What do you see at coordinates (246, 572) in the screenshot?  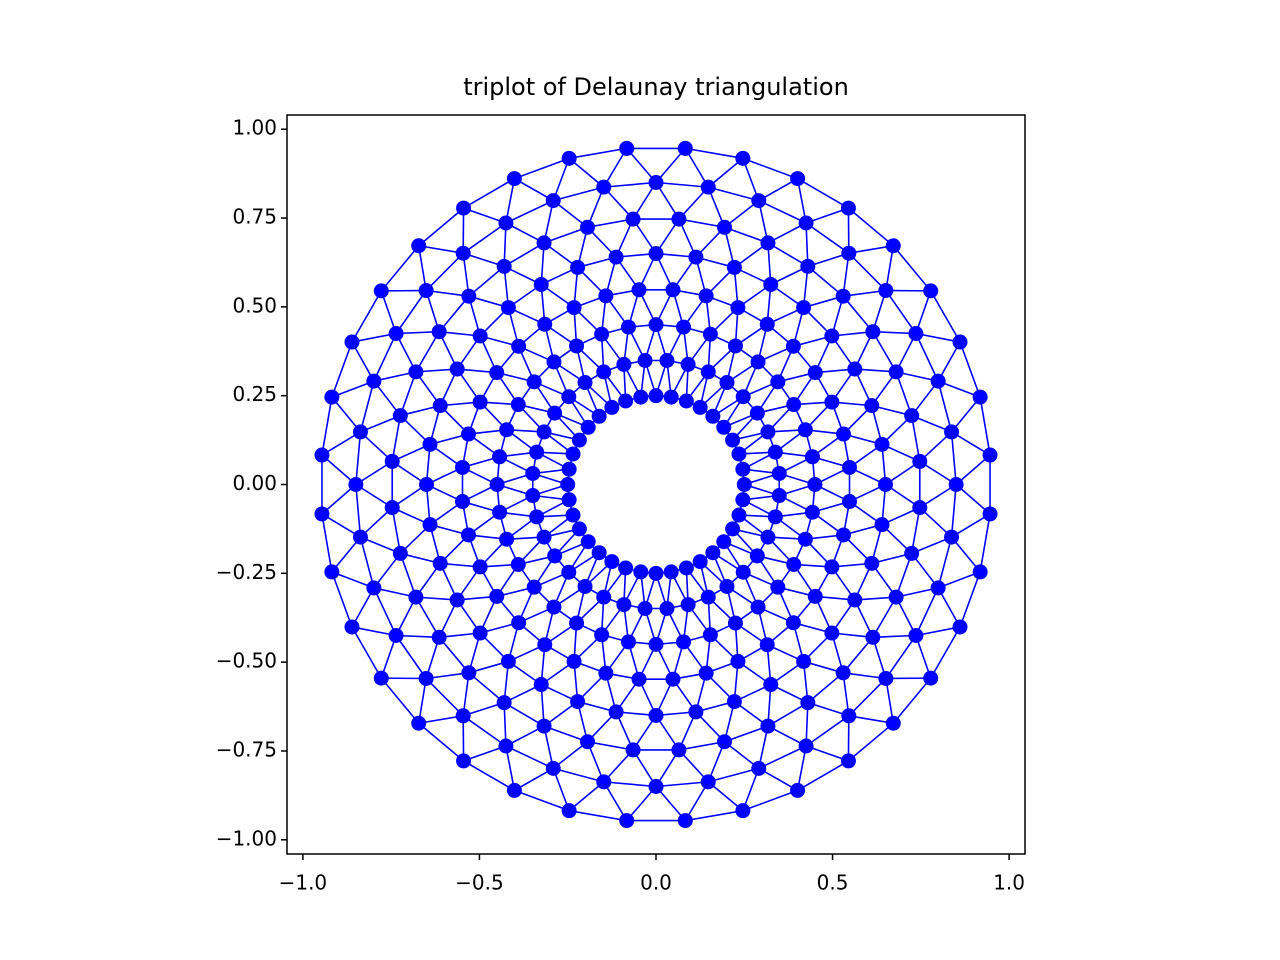 I see `y-tick-label: −0.25` at bounding box center [246, 572].